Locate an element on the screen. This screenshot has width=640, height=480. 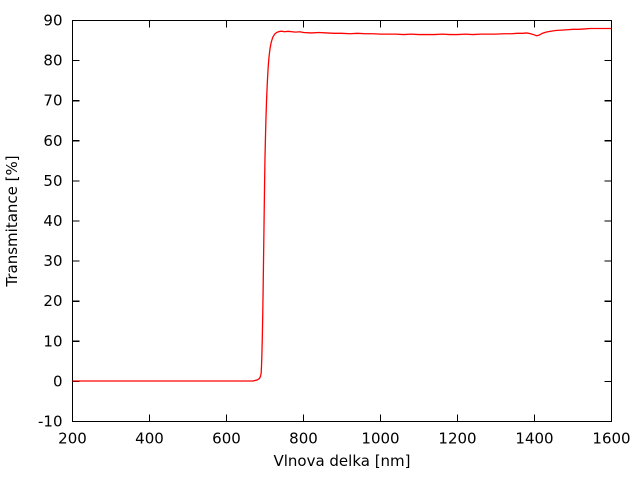
y-axis-tick-labels: -10 0 10 20 30 40 50 60 70 80 90 is located at coordinates (50, 221).